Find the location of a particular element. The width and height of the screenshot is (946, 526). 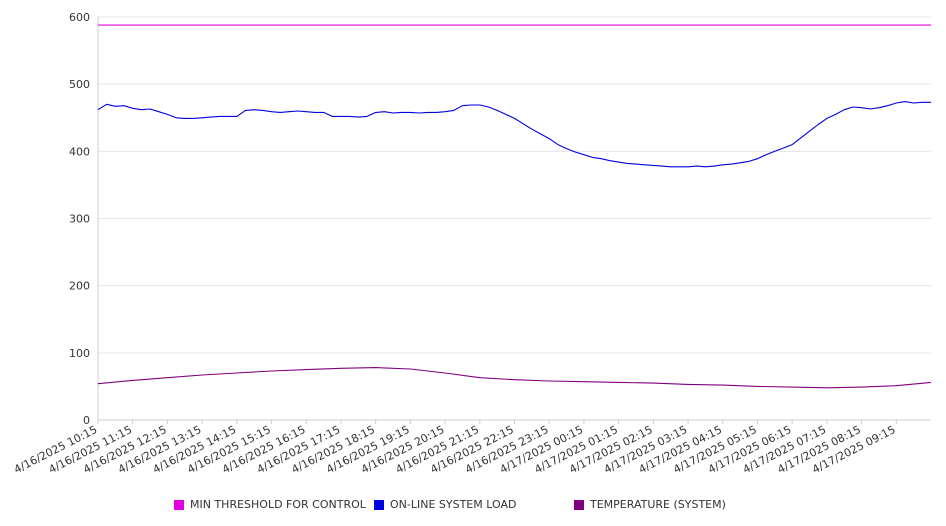

legend-label-system-load: ON-LINE SYSTEM LOAD is located at coordinates (453, 504).